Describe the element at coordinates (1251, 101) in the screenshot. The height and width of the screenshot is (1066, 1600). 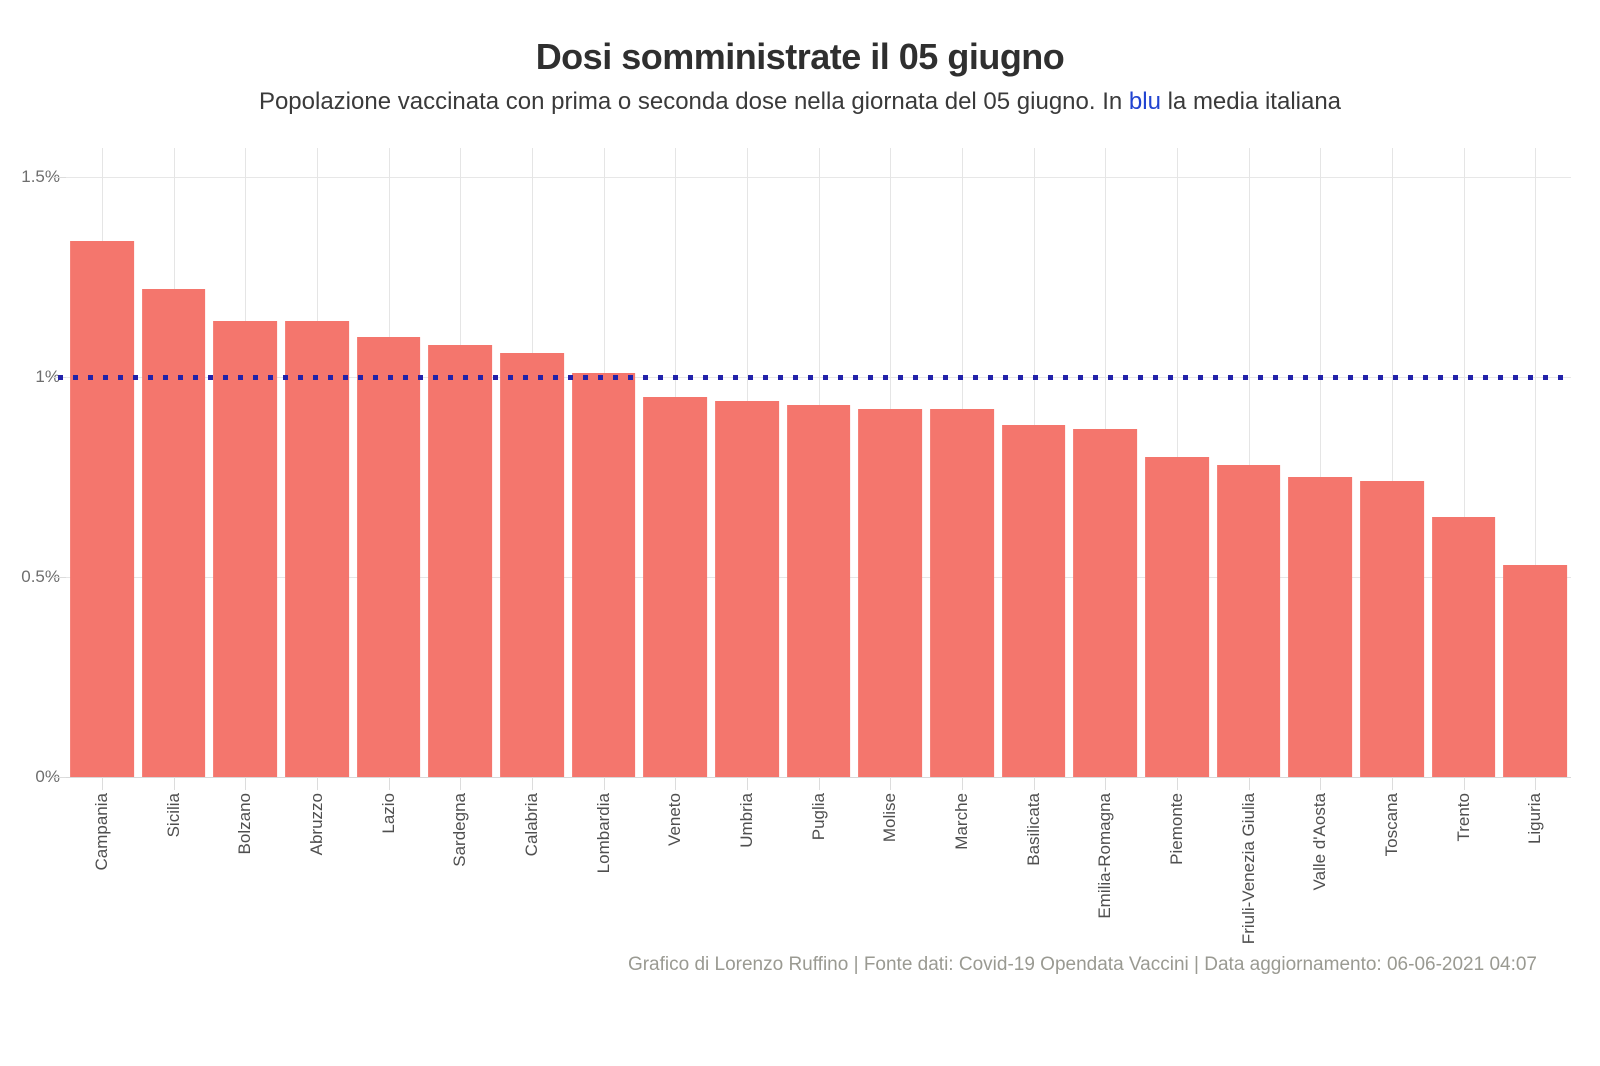
I see `subtitle-text-suffix: la media italiana` at that location.